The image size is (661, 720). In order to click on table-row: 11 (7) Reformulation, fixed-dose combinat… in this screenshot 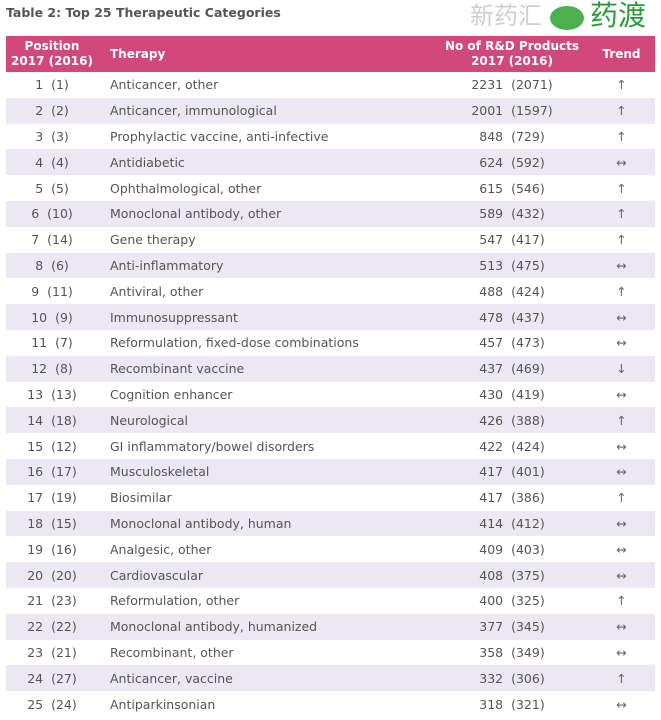, I will do `click(330, 343)`.